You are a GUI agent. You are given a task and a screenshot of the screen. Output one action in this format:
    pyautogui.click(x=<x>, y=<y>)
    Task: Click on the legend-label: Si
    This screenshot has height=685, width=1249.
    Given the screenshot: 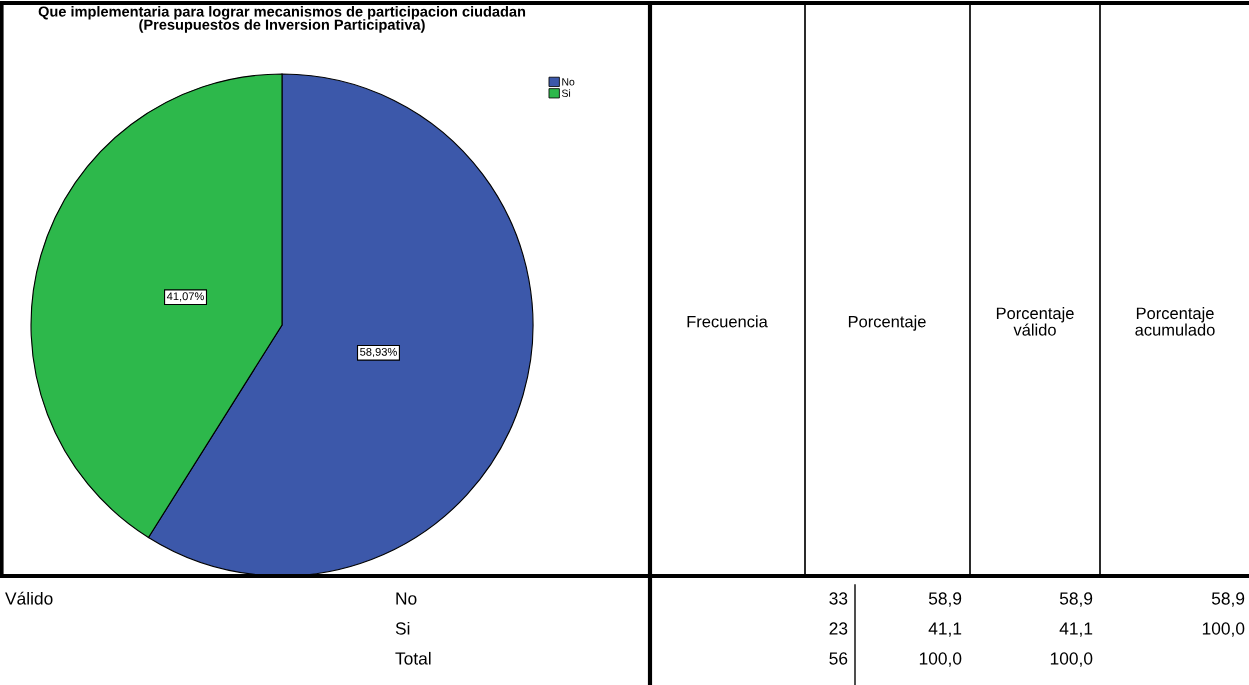 What is the action you would take?
    pyautogui.click(x=566, y=93)
    